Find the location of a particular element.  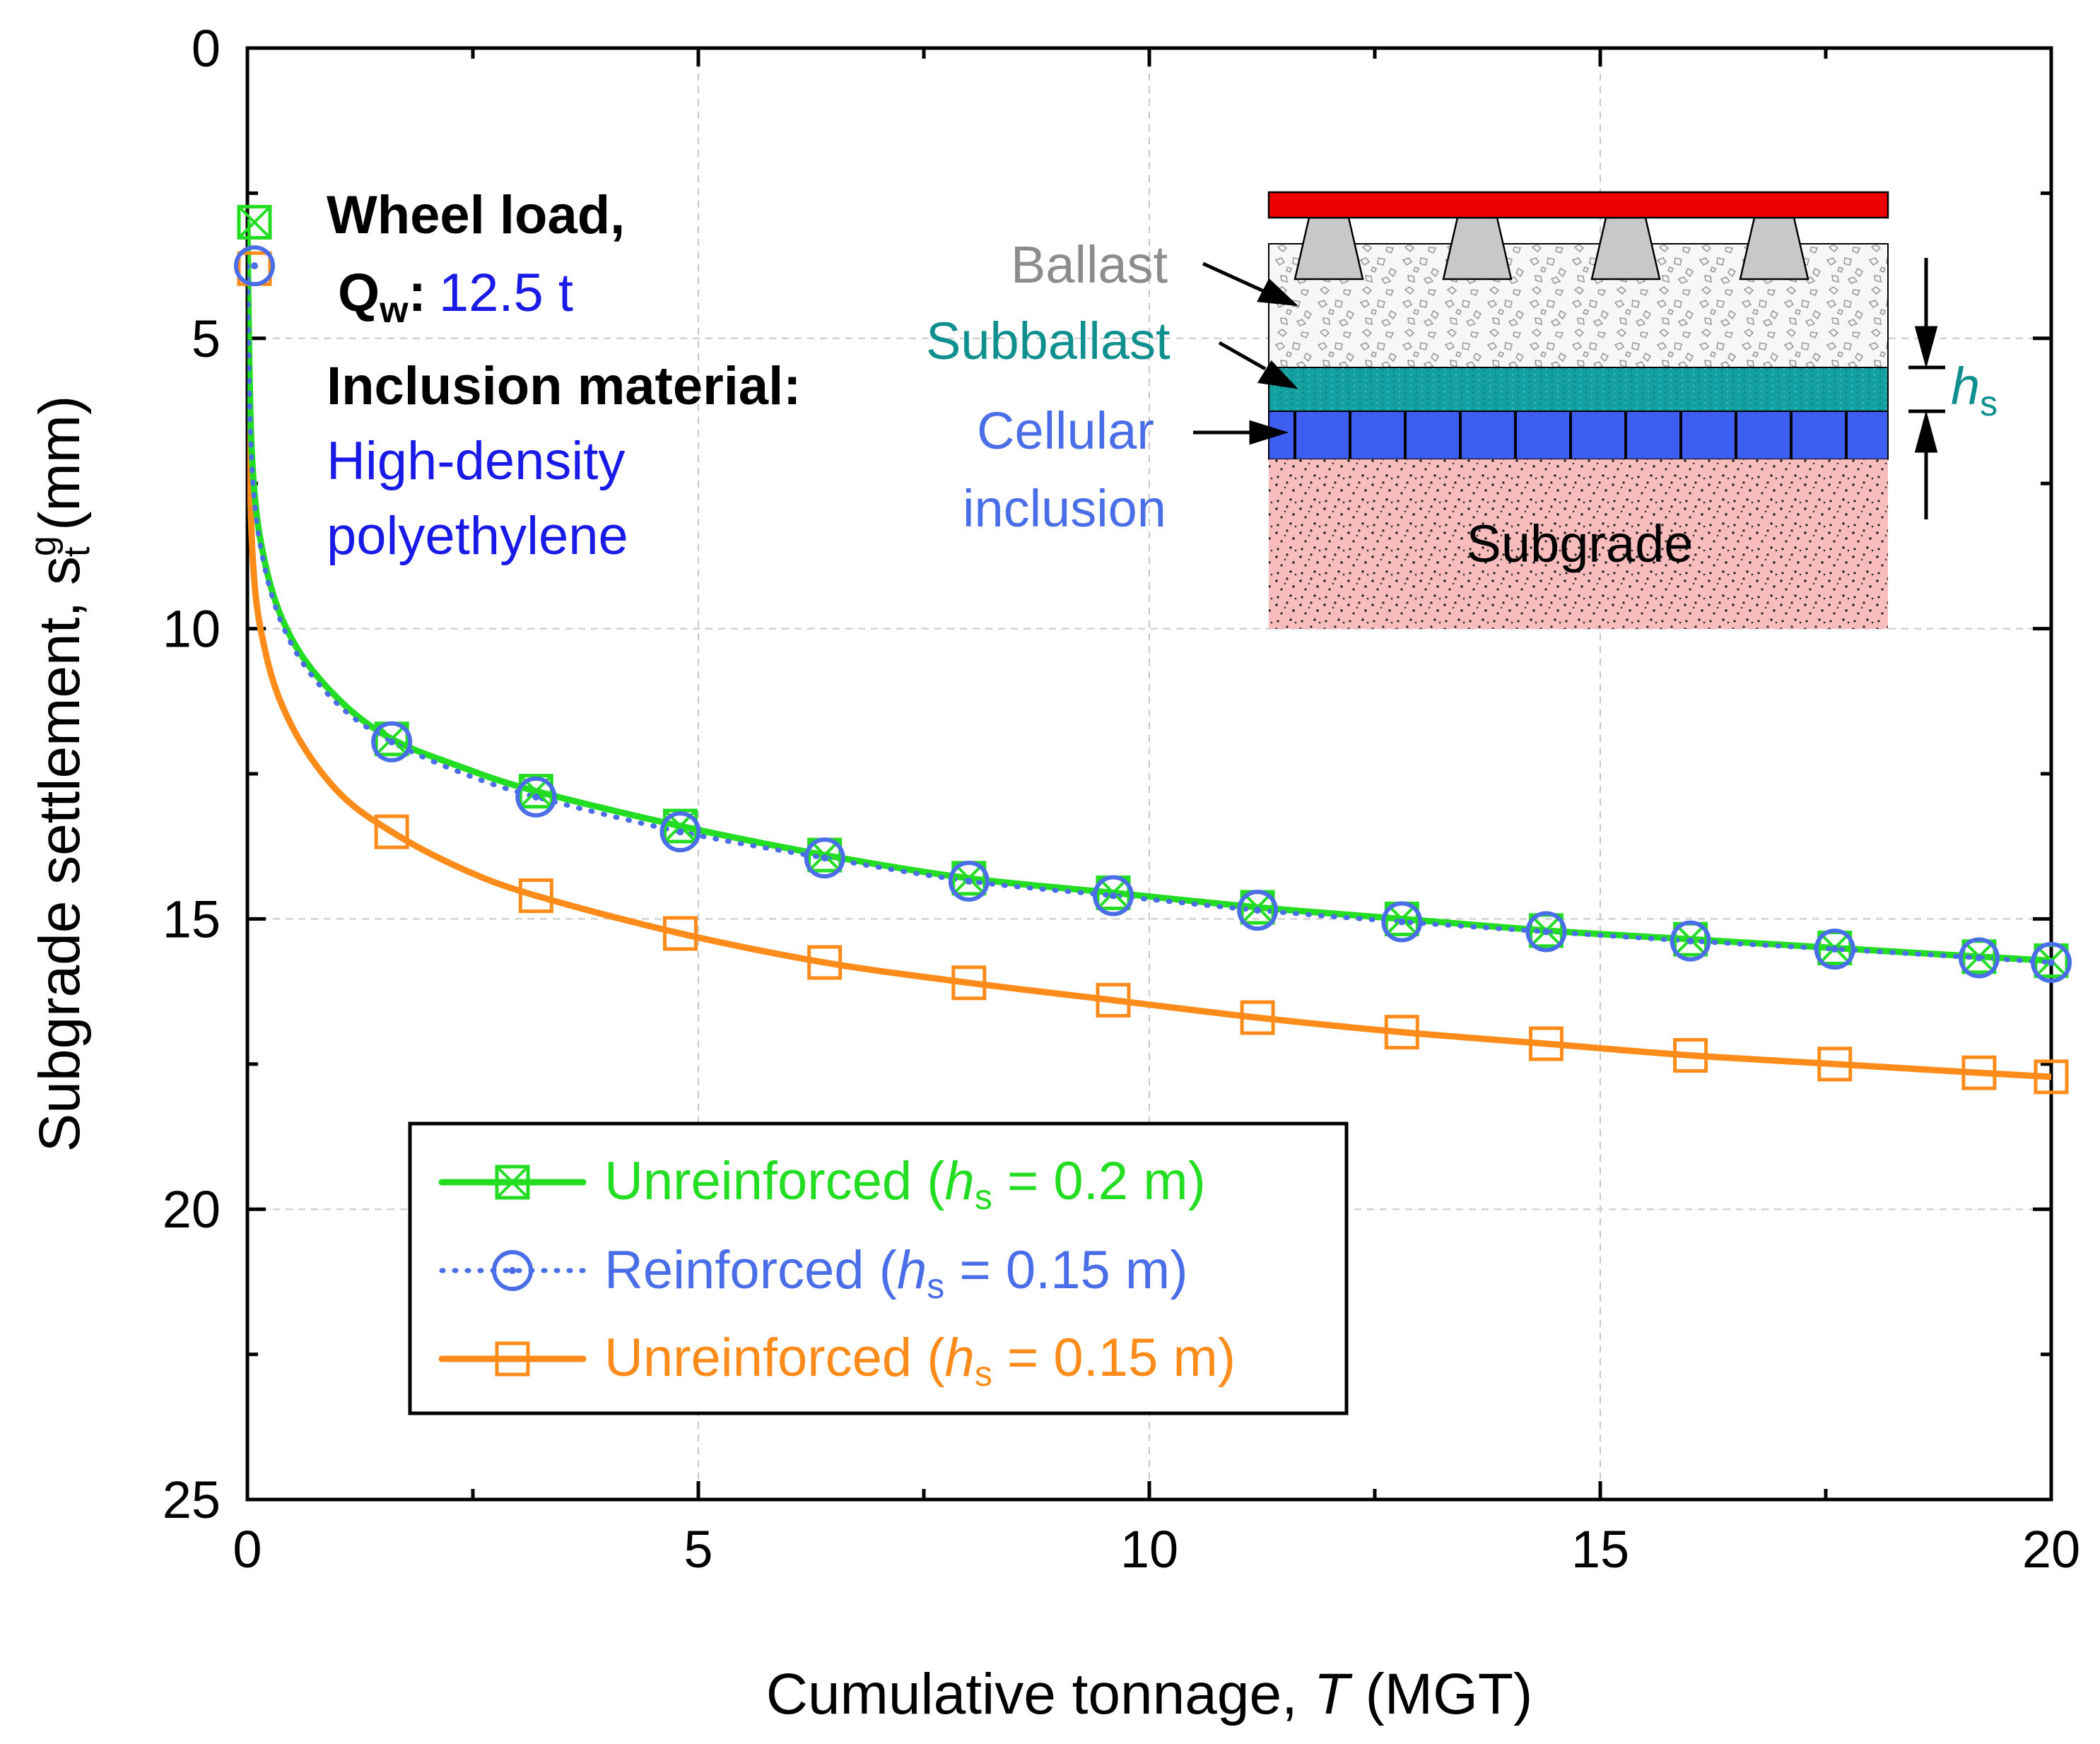

inclusion-material-label: Inclusion material: is located at coordinates (564, 386).